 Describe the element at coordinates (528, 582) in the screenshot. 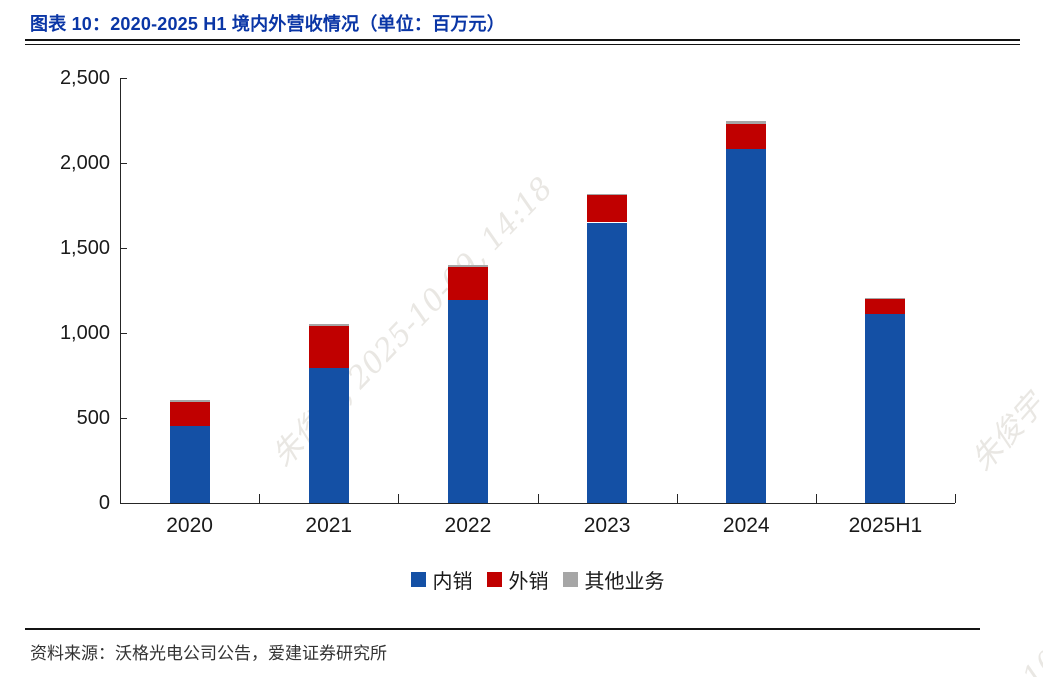

I see `legend-label: 外销` at that location.